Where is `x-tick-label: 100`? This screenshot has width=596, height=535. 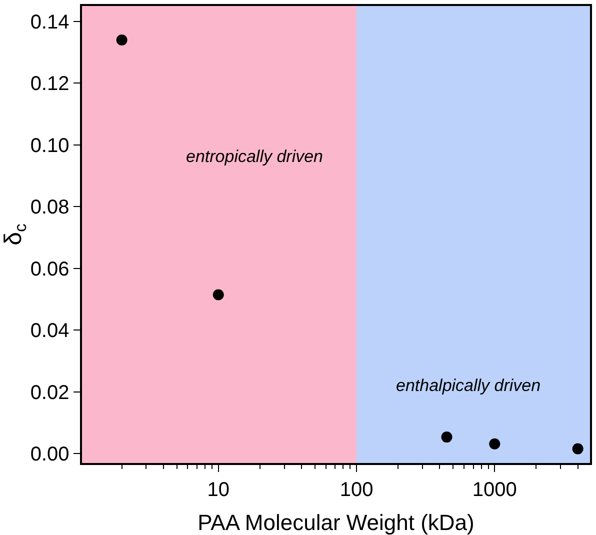 x-tick-label: 100 is located at coordinates (357, 489).